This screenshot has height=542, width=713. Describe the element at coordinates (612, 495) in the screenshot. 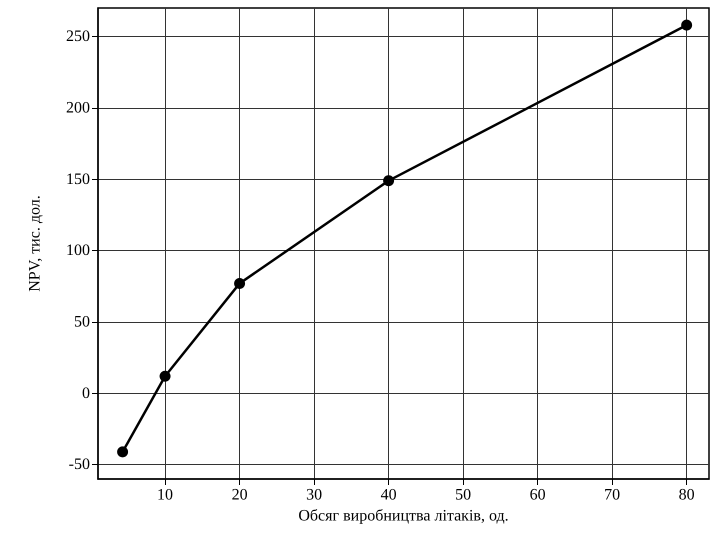

I see `x-tick-label: 70` at that location.